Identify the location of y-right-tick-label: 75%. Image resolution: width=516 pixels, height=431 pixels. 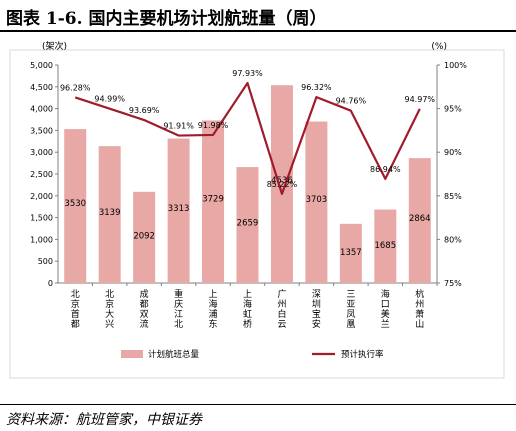
(453, 283).